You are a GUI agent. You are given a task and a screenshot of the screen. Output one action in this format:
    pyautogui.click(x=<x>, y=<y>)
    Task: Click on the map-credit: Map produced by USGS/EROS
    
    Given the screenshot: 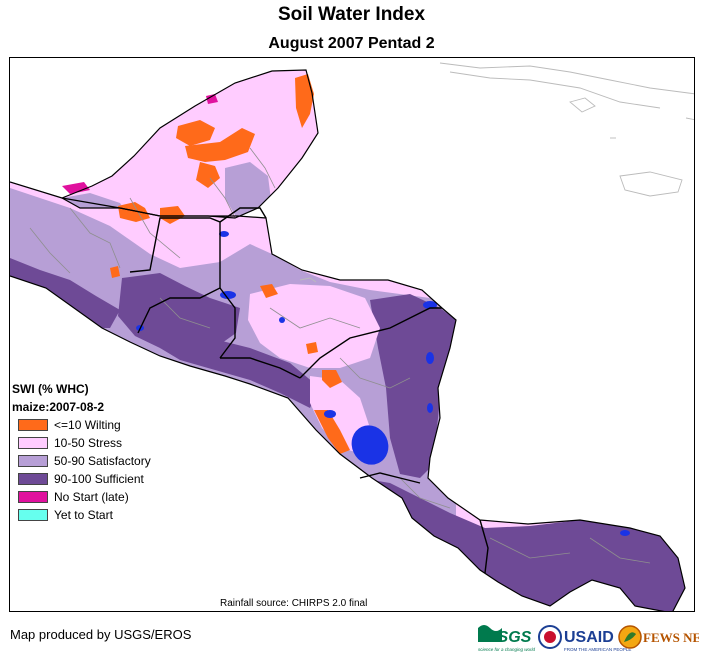 What is the action you would take?
    pyautogui.click(x=101, y=634)
    